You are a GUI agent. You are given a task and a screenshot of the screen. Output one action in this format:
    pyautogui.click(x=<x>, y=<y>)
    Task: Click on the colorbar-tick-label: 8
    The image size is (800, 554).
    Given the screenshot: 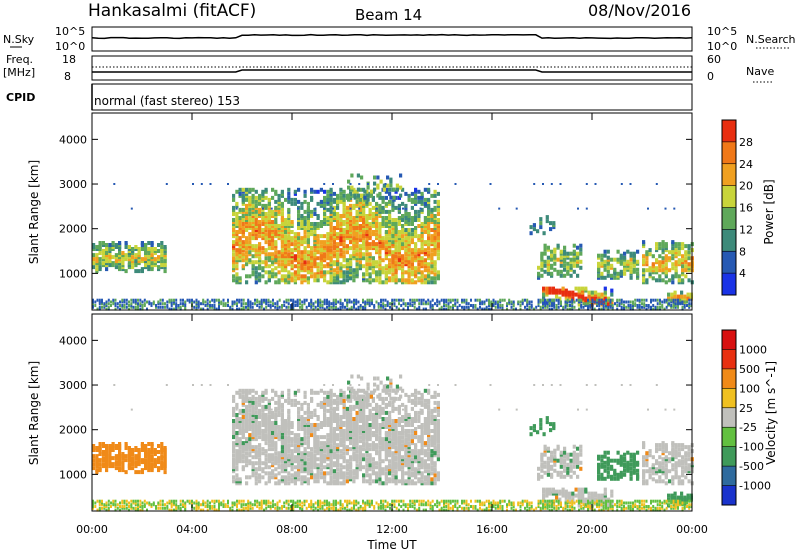 What is the action you would take?
    pyautogui.click(x=742, y=251)
    